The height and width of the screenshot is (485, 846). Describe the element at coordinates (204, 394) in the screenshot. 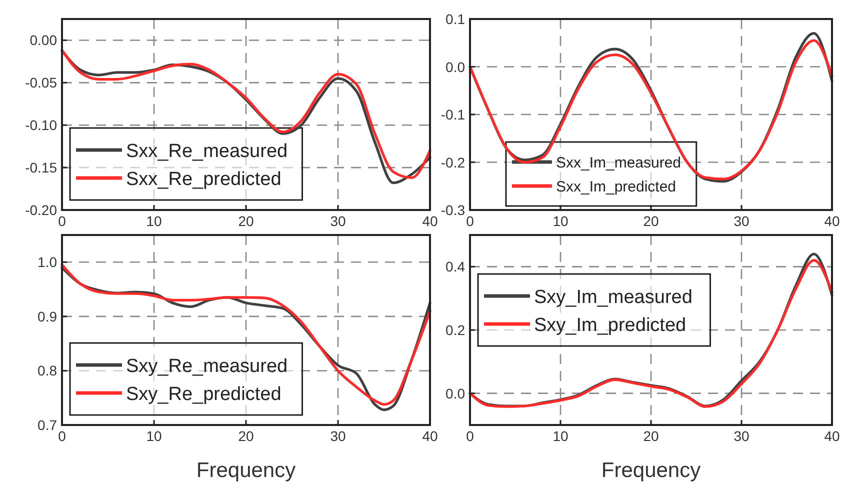

I see `legend-label: Sxy_Re_predicted` at that location.